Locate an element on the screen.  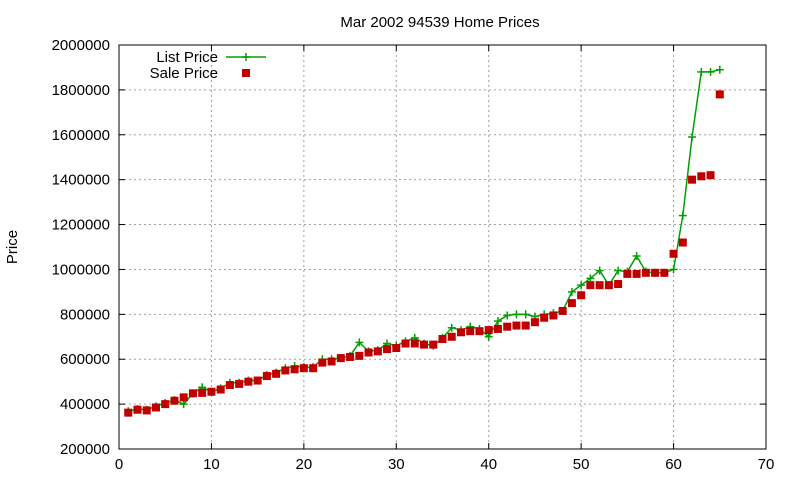
y-tick-label: 1000000 is located at coordinates (81, 269).